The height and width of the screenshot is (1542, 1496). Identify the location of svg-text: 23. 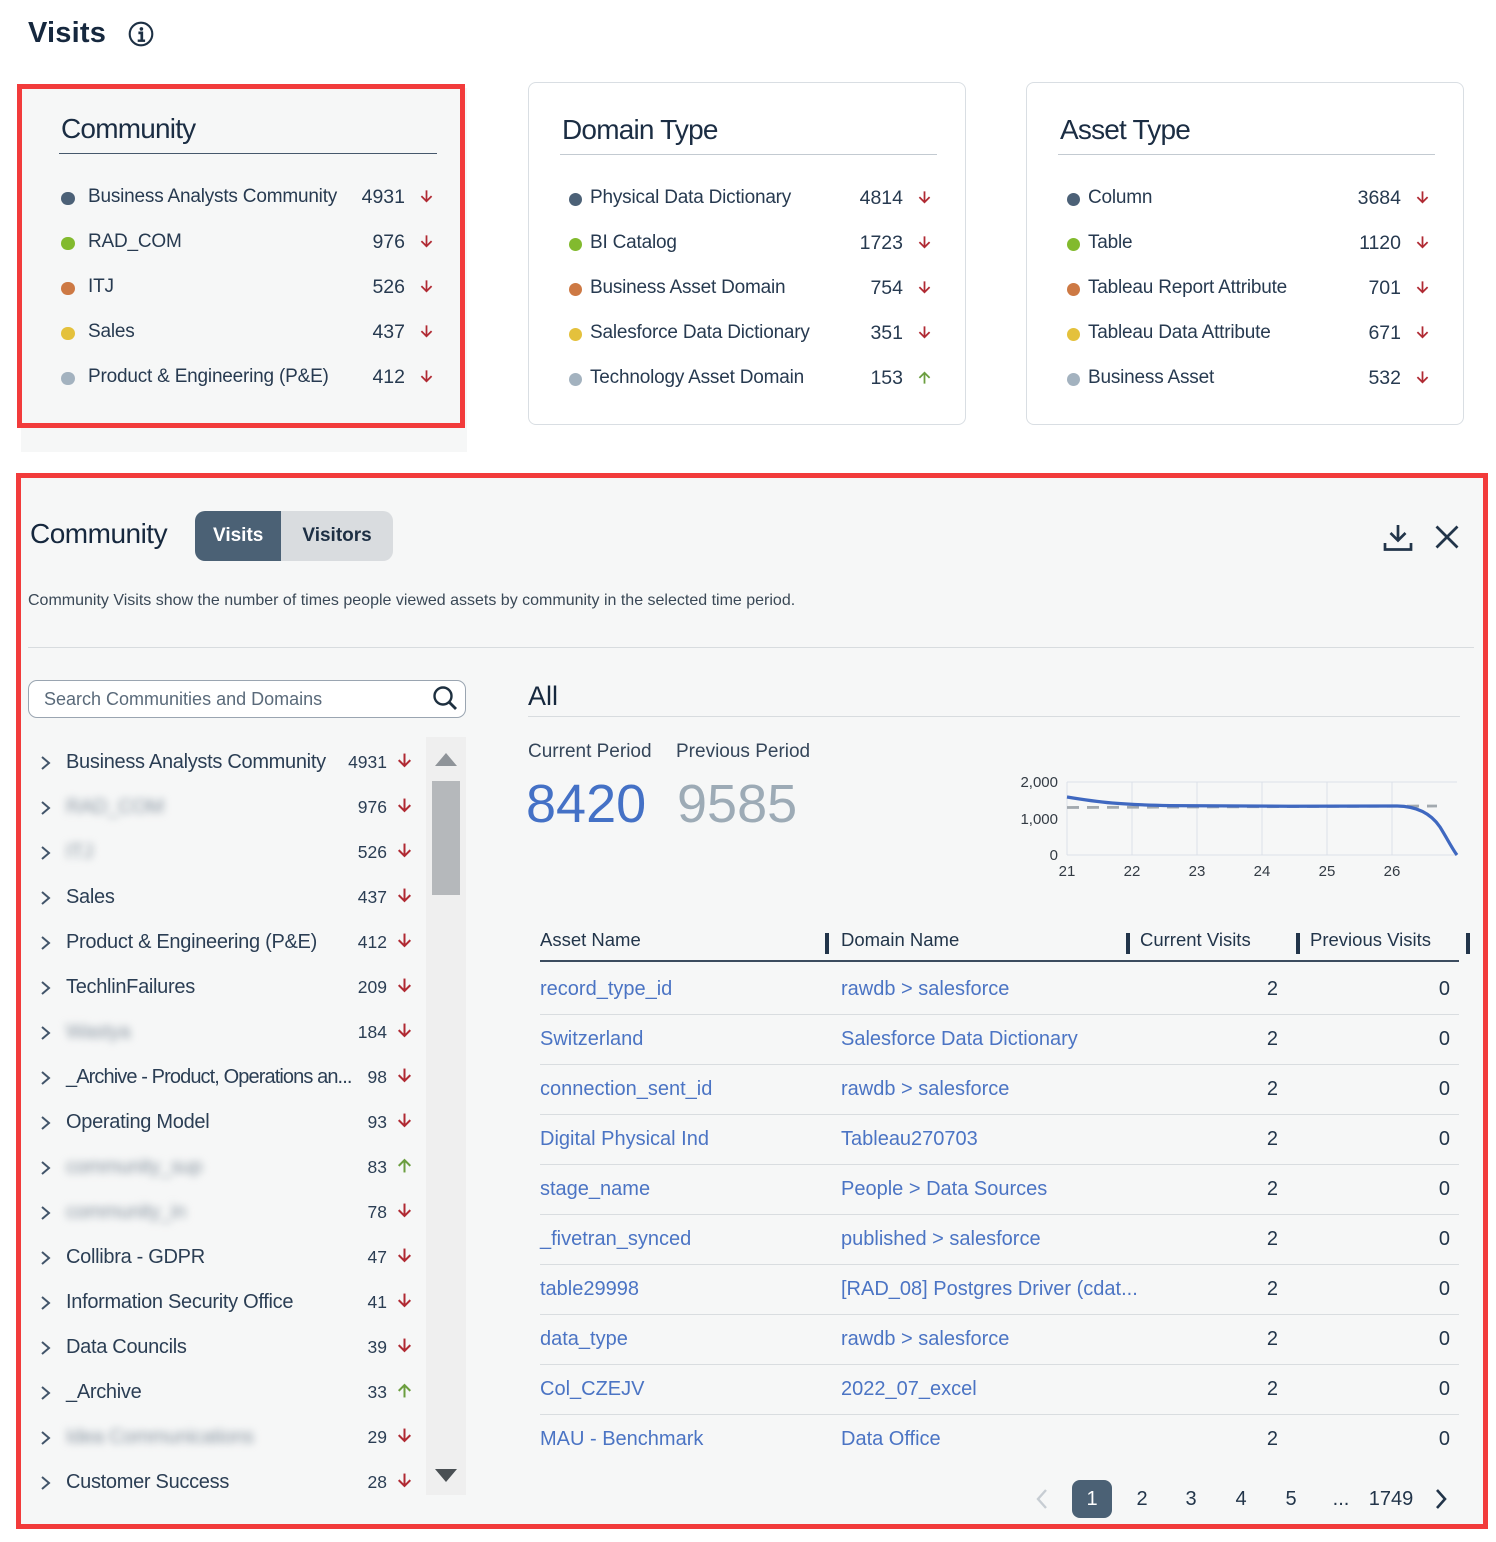
(1197, 870).